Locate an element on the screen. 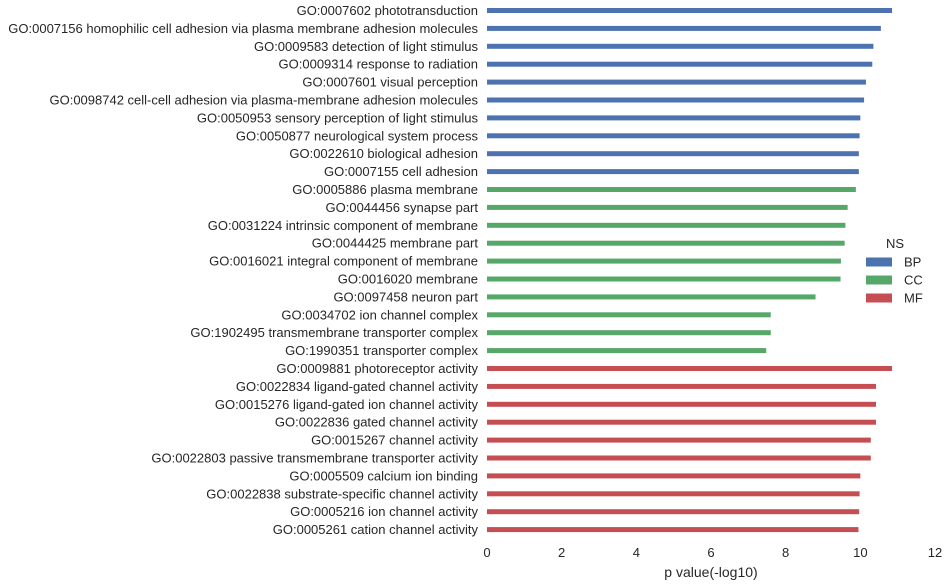 This screenshot has width=948, height=587. category-label: GO:0007602 phototransduction is located at coordinates (387, 10).